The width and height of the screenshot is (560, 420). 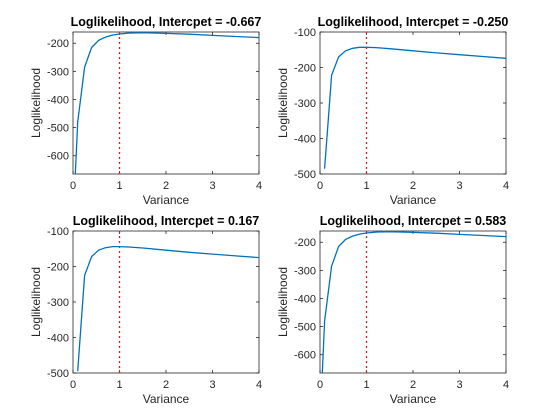 What do you see at coordinates (413, 22) in the screenshot?
I see `chart-title: Loglikelihood, Intercpet = -0.250` at bounding box center [413, 22].